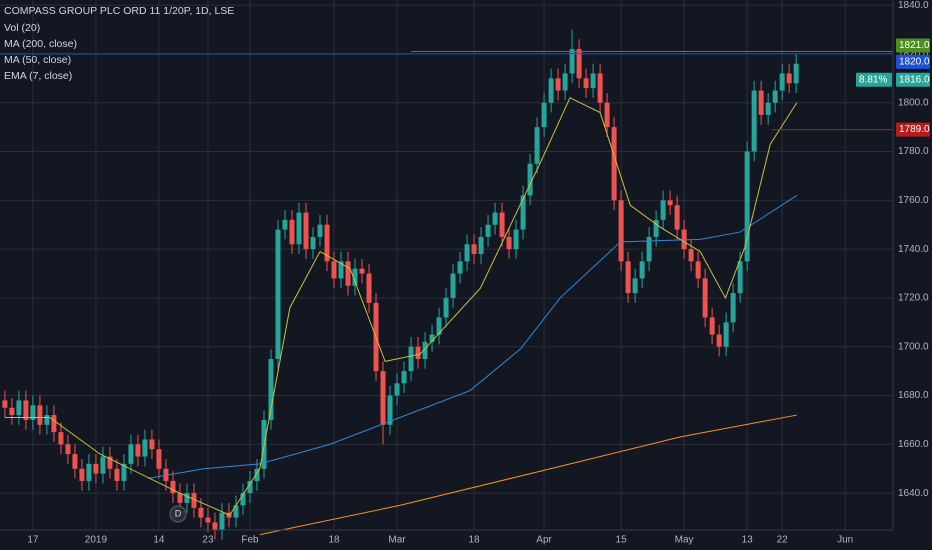  I want to click on indicator-label: Vol (20), so click(22, 28).